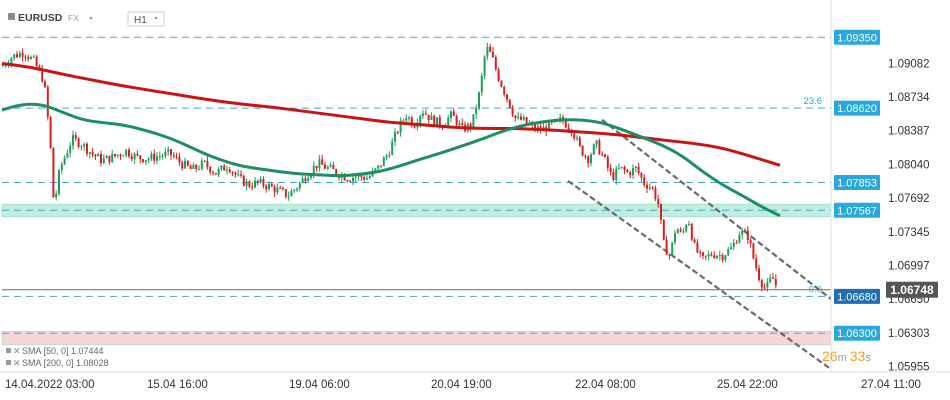 This screenshot has height=400, width=950. Describe the element at coordinates (857, 184) in the screenshot. I see `level-tag-label: 1.07853` at that location.